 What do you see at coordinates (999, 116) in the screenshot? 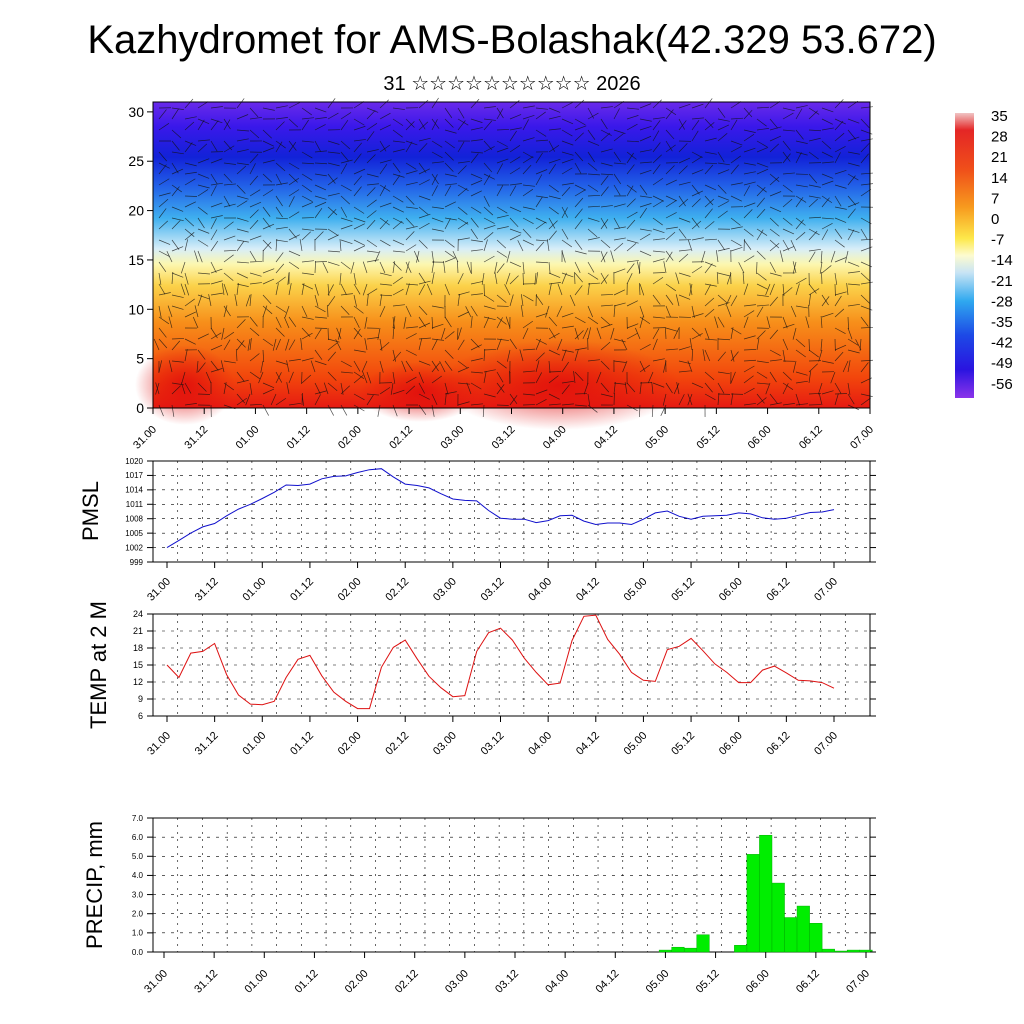
I see `colorbar-label: 35` at bounding box center [999, 116].